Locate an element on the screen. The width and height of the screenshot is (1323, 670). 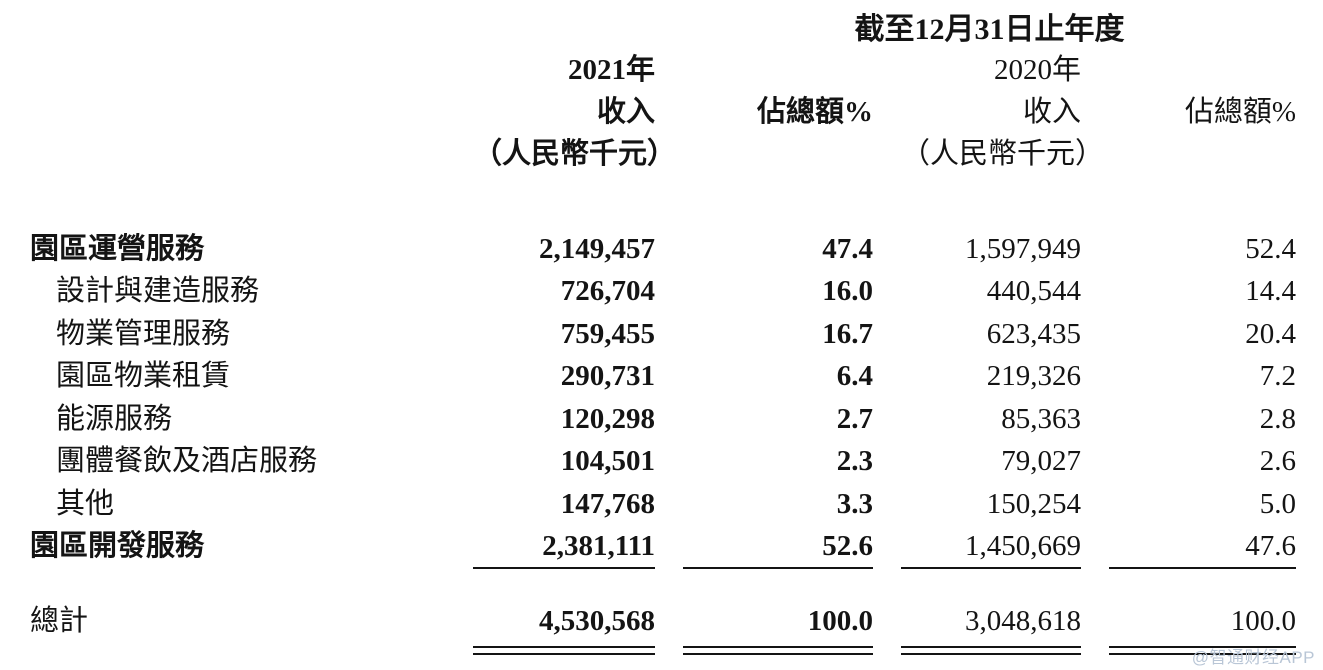
table-header-years: 2021年 2020年 is located at coordinates (676, 68).